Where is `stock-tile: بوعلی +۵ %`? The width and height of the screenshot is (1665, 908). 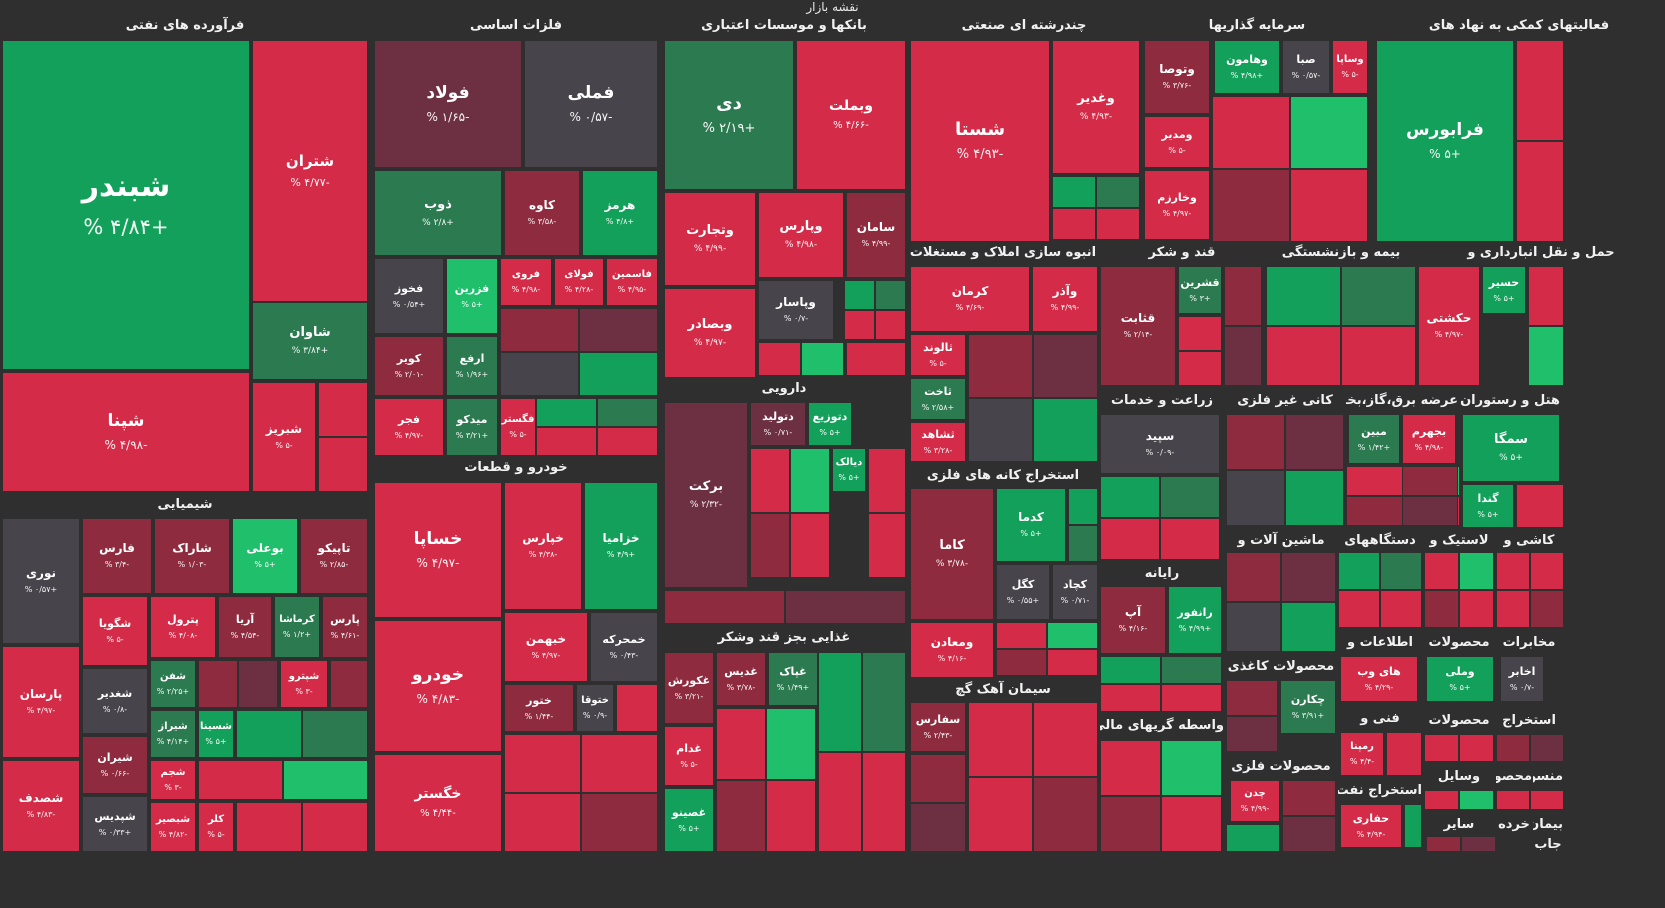 stock-tile: بوعلی +۵ % is located at coordinates (265, 556).